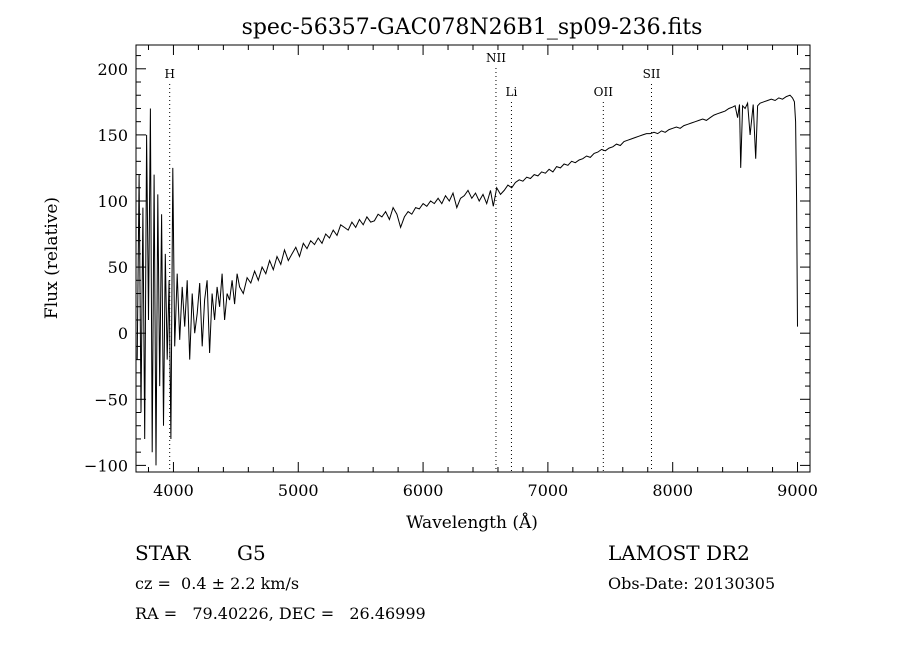  What do you see at coordinates (106, 465) in the screenshot?
I see `y-tick-label: −100` at bounding box center [106, 465].